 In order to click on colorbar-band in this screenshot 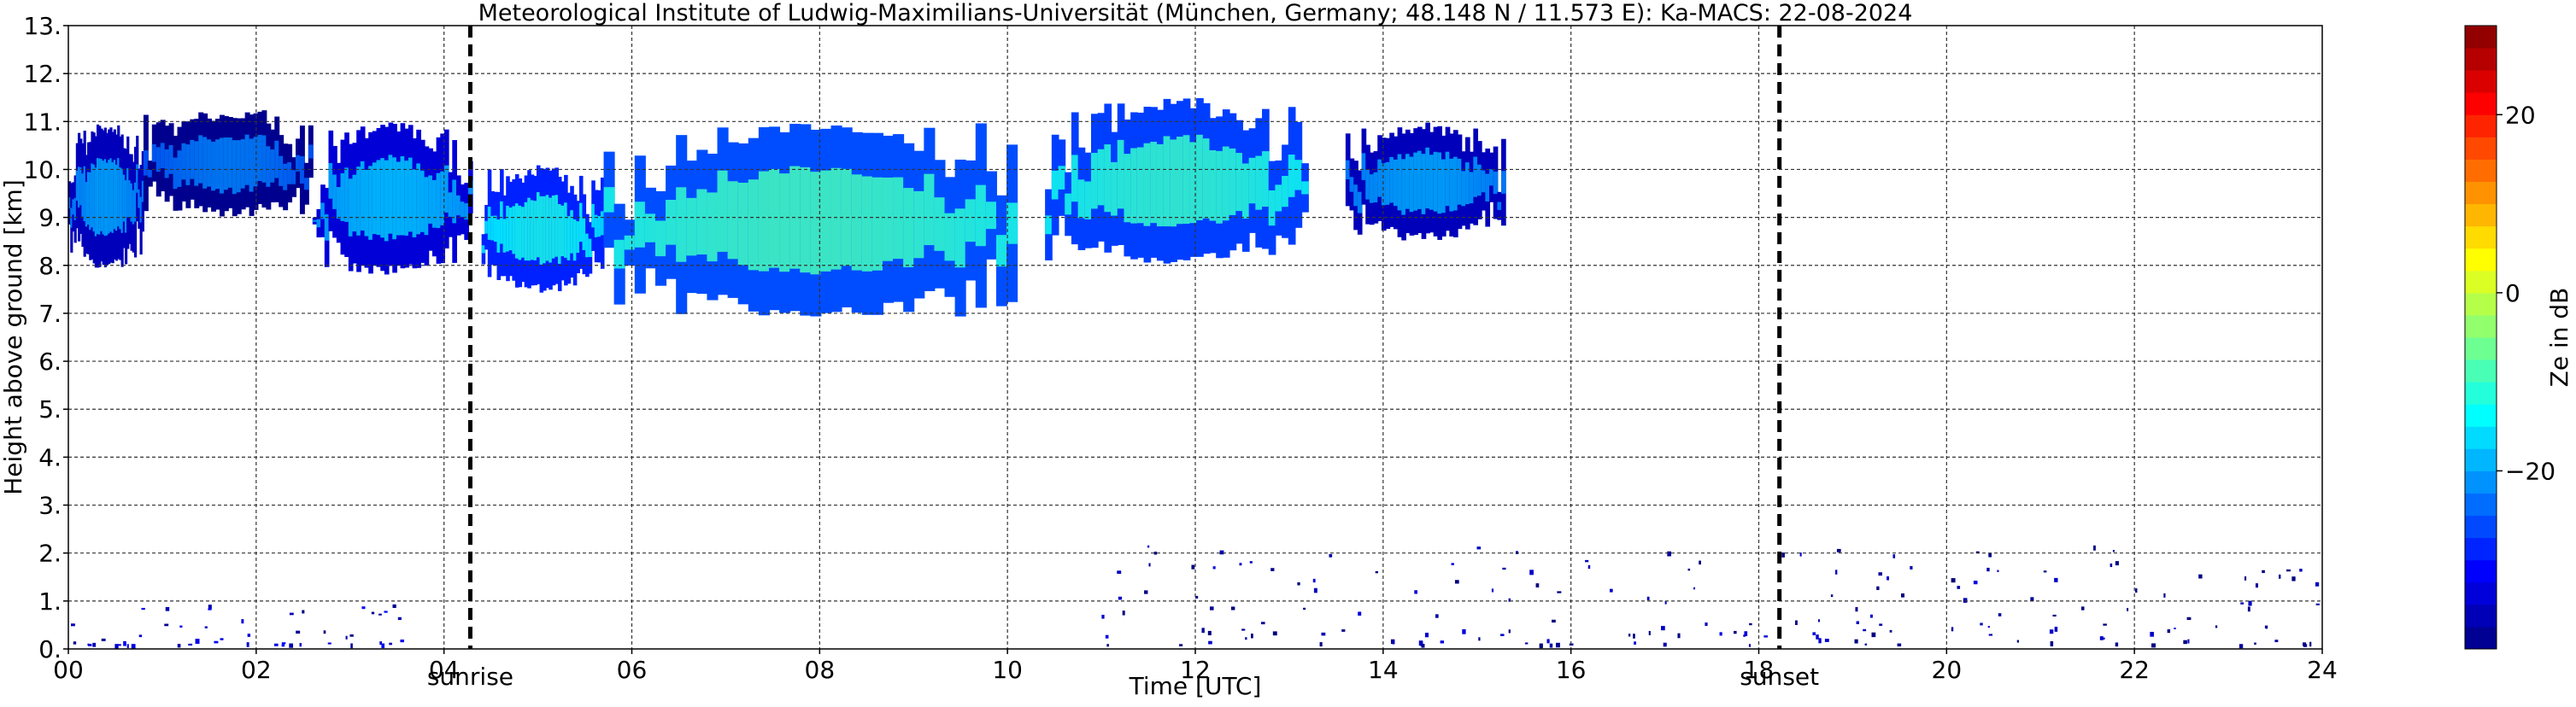, I will do `click(2481, 571)`.